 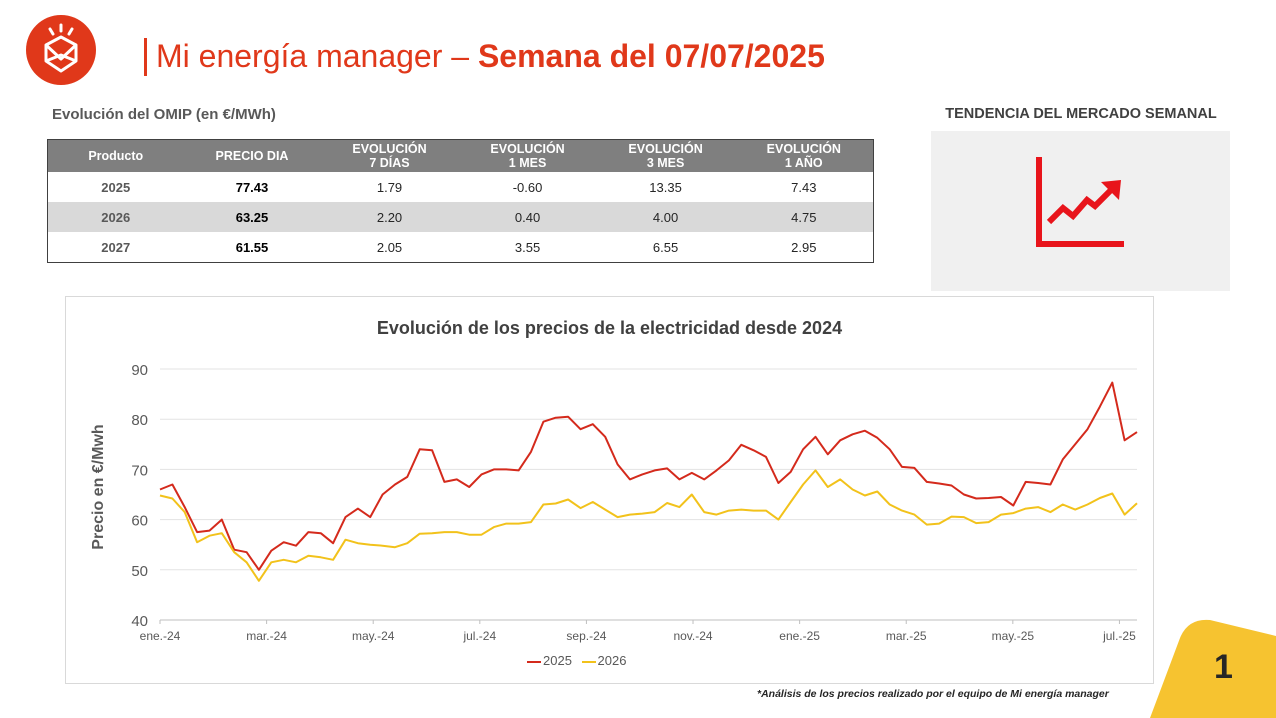 What do you see at coordinates (461, 187) in the screenshot?
I see `table-row: 2025 77.43 1.79 -0.60 13.35 7.43` at bounding box center [461, 187].